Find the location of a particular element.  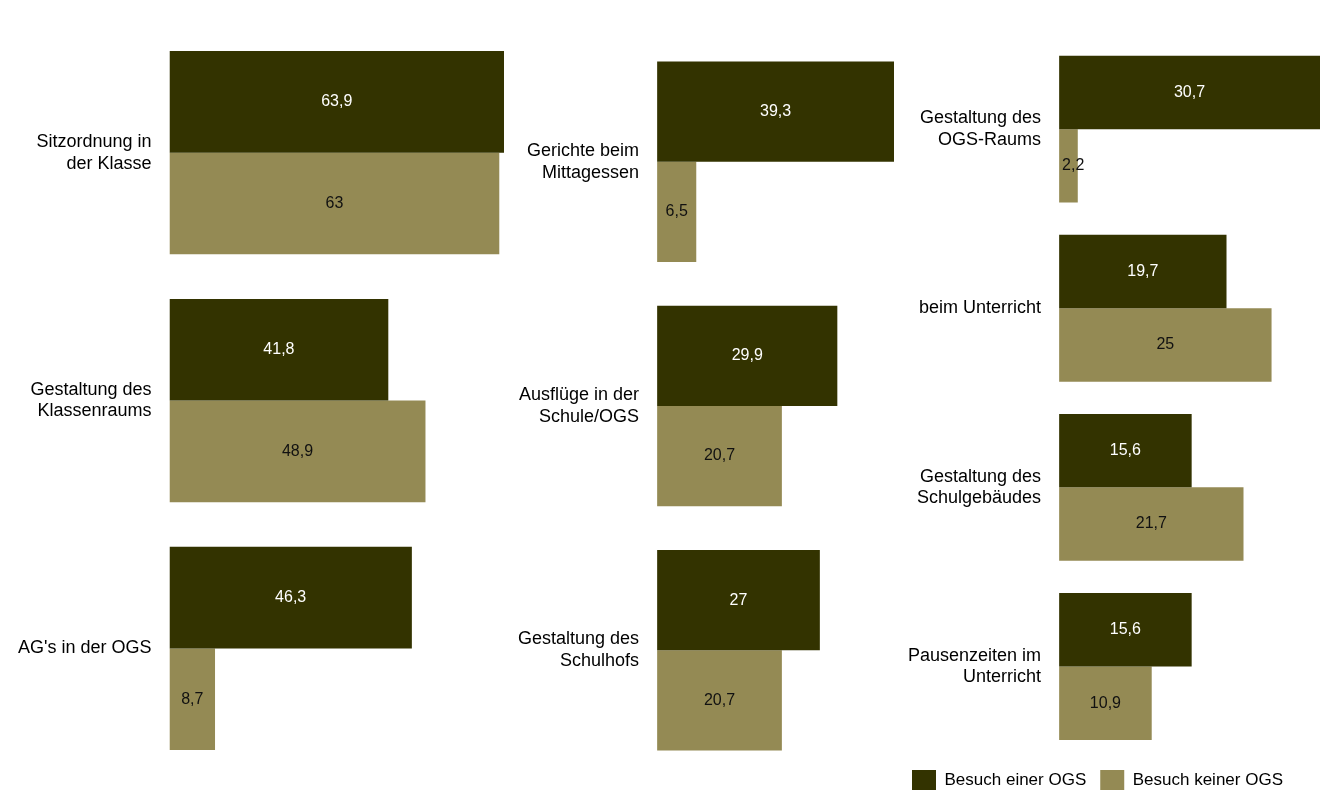

y-tick-label: Ausflüge in der Schule/OGS is located at coordinates (579, 405).